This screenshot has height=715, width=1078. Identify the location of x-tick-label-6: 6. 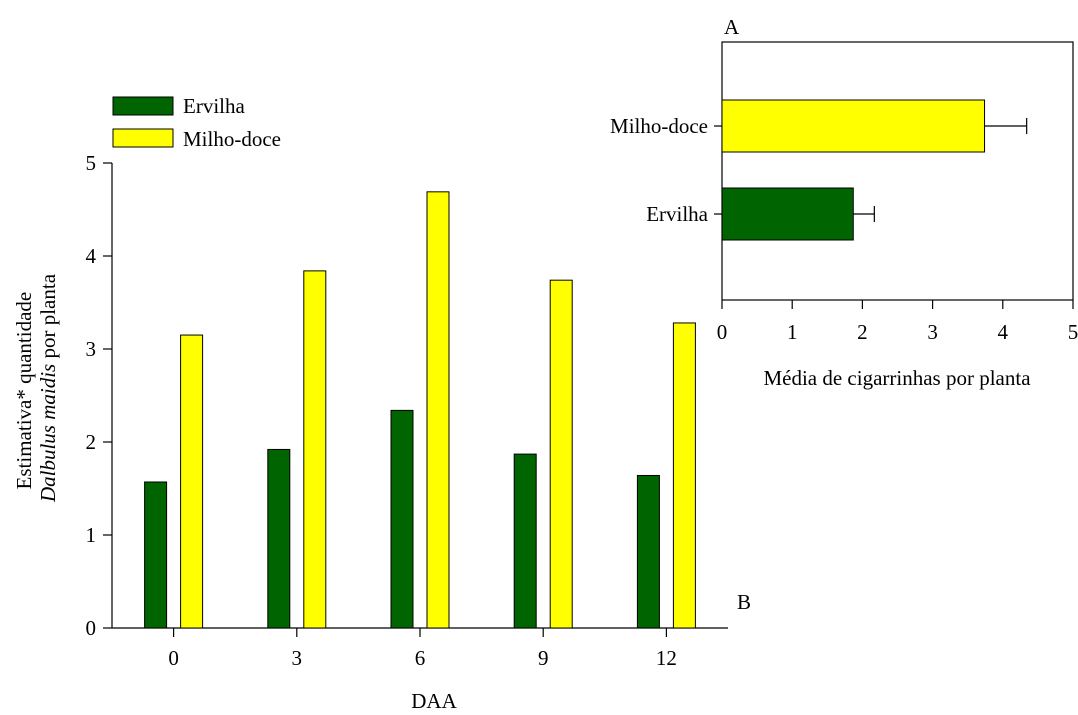
(420, 658).